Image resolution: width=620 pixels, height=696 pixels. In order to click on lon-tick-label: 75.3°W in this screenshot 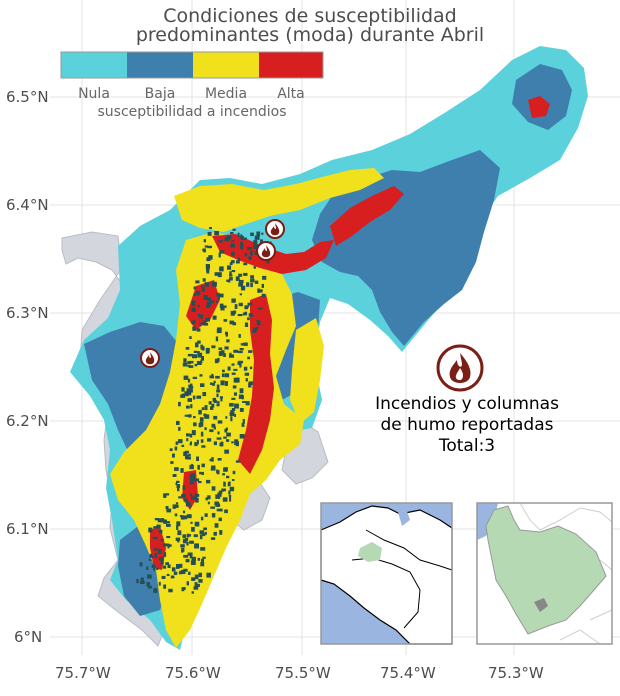, I will do `click(516, 673)`.